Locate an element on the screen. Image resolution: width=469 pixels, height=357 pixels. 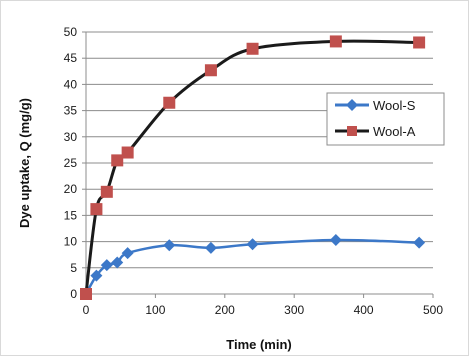
legend-square-marker is located at coordinates (352, 131).